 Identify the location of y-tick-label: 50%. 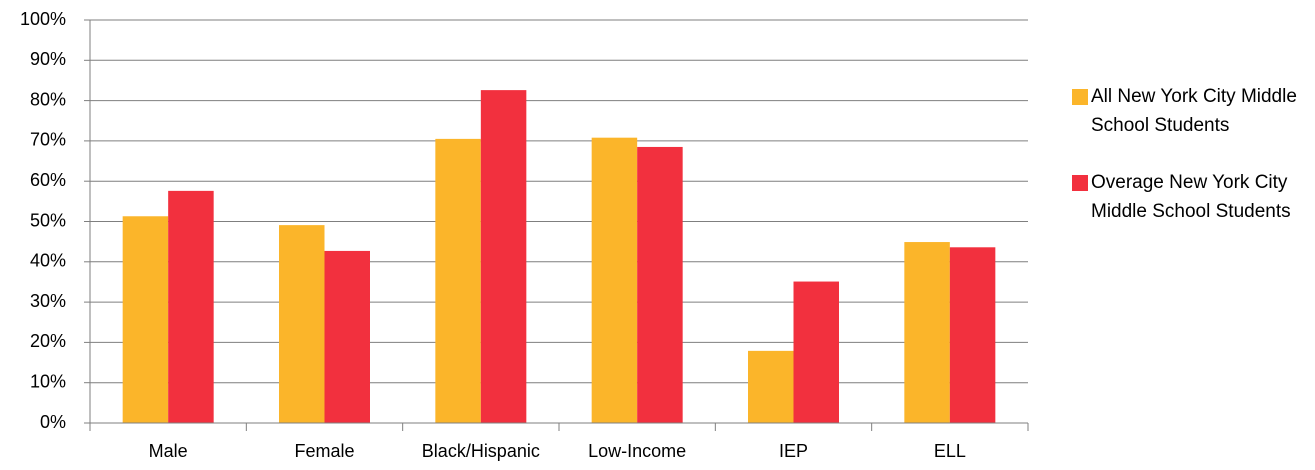
(48, 220).